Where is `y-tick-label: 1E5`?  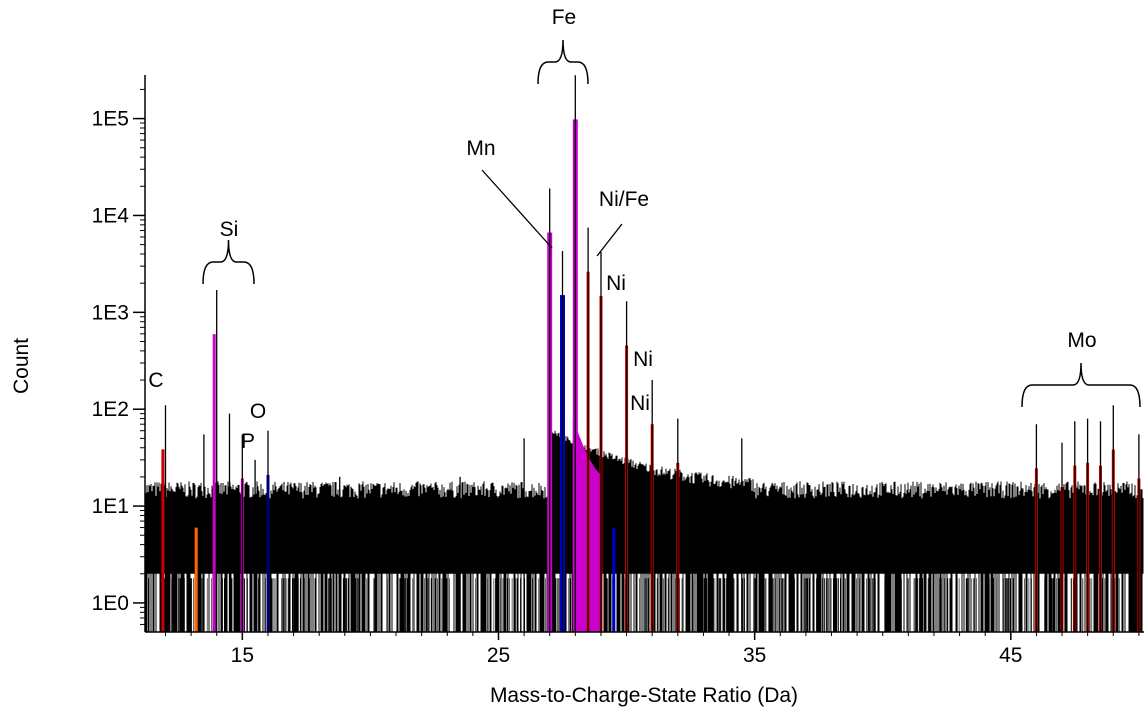
y-tick-label: 1E5 is located at coordinates (110, 119).